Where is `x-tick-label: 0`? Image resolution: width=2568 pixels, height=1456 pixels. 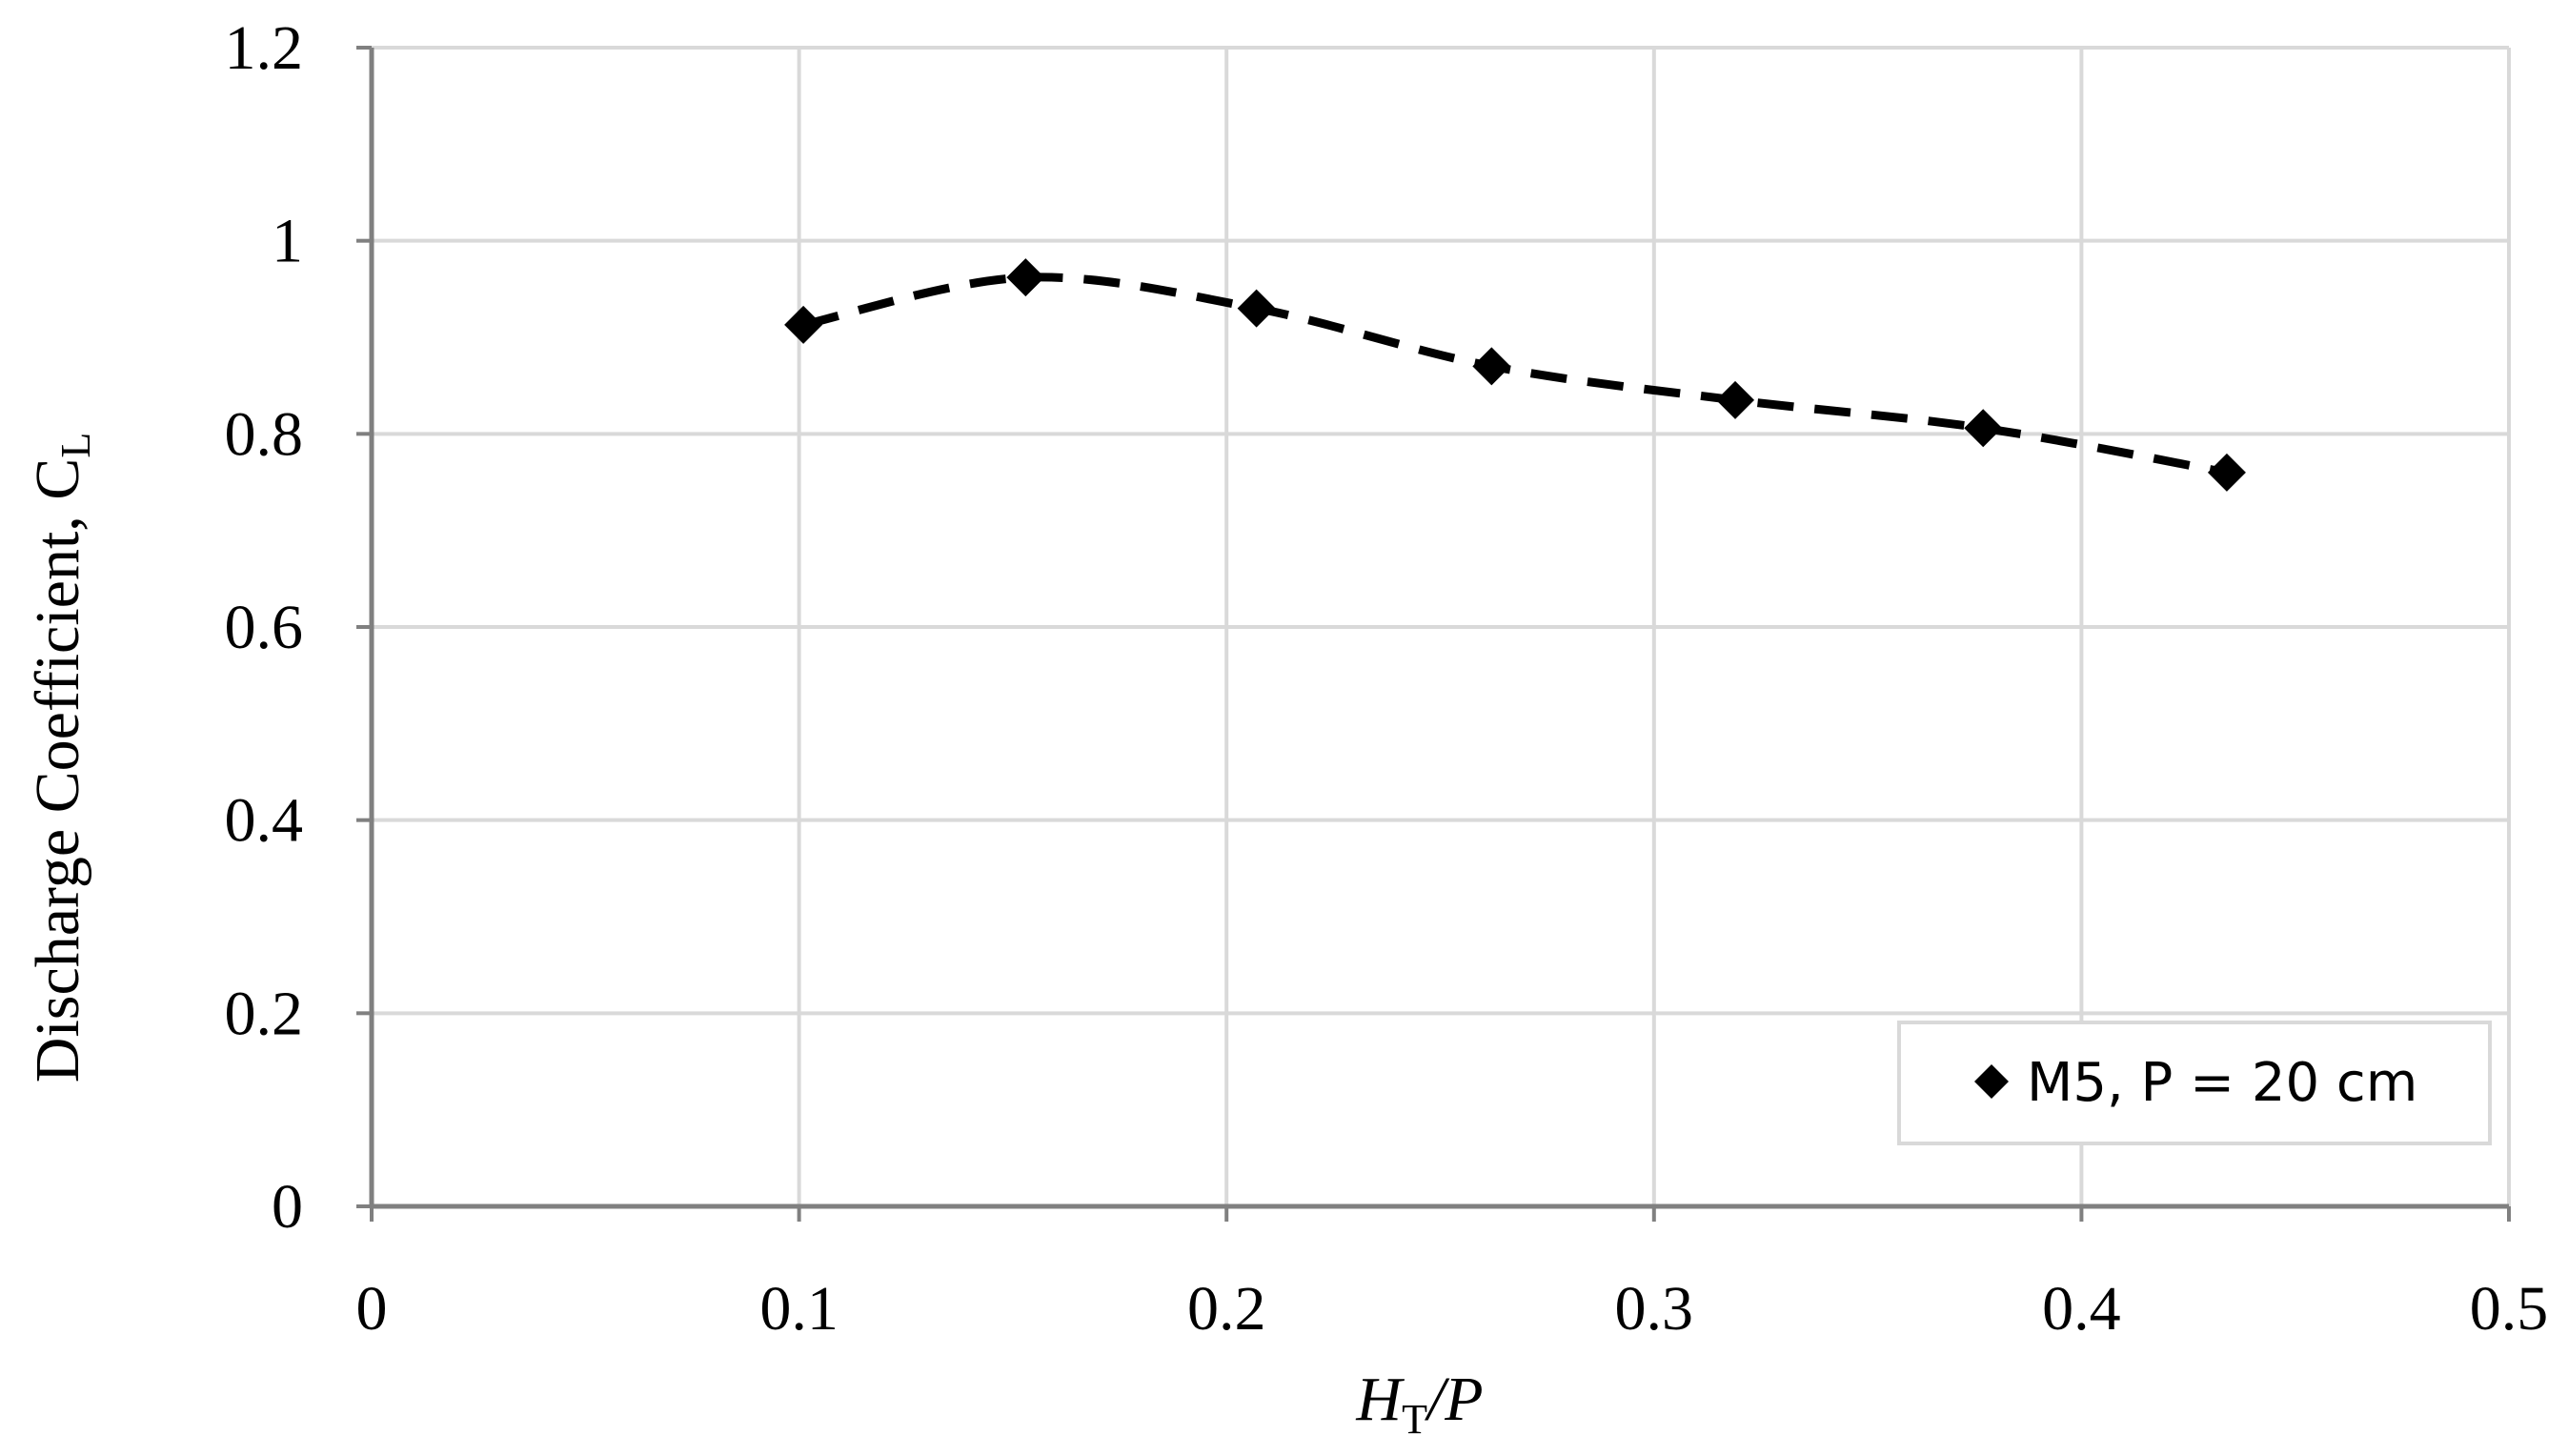 x-tick-label: 0 is located at coordinates (372, 1309).